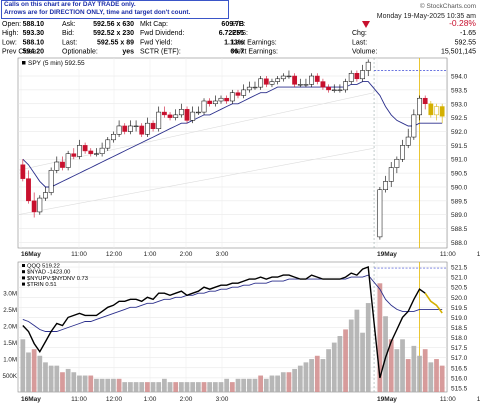 The height and width of the screenshot is (406, 480). What do you see at coordinates (237, 52) in the screenshot?
I see `quote-value: 66.7` at bounding box center [237, 52].